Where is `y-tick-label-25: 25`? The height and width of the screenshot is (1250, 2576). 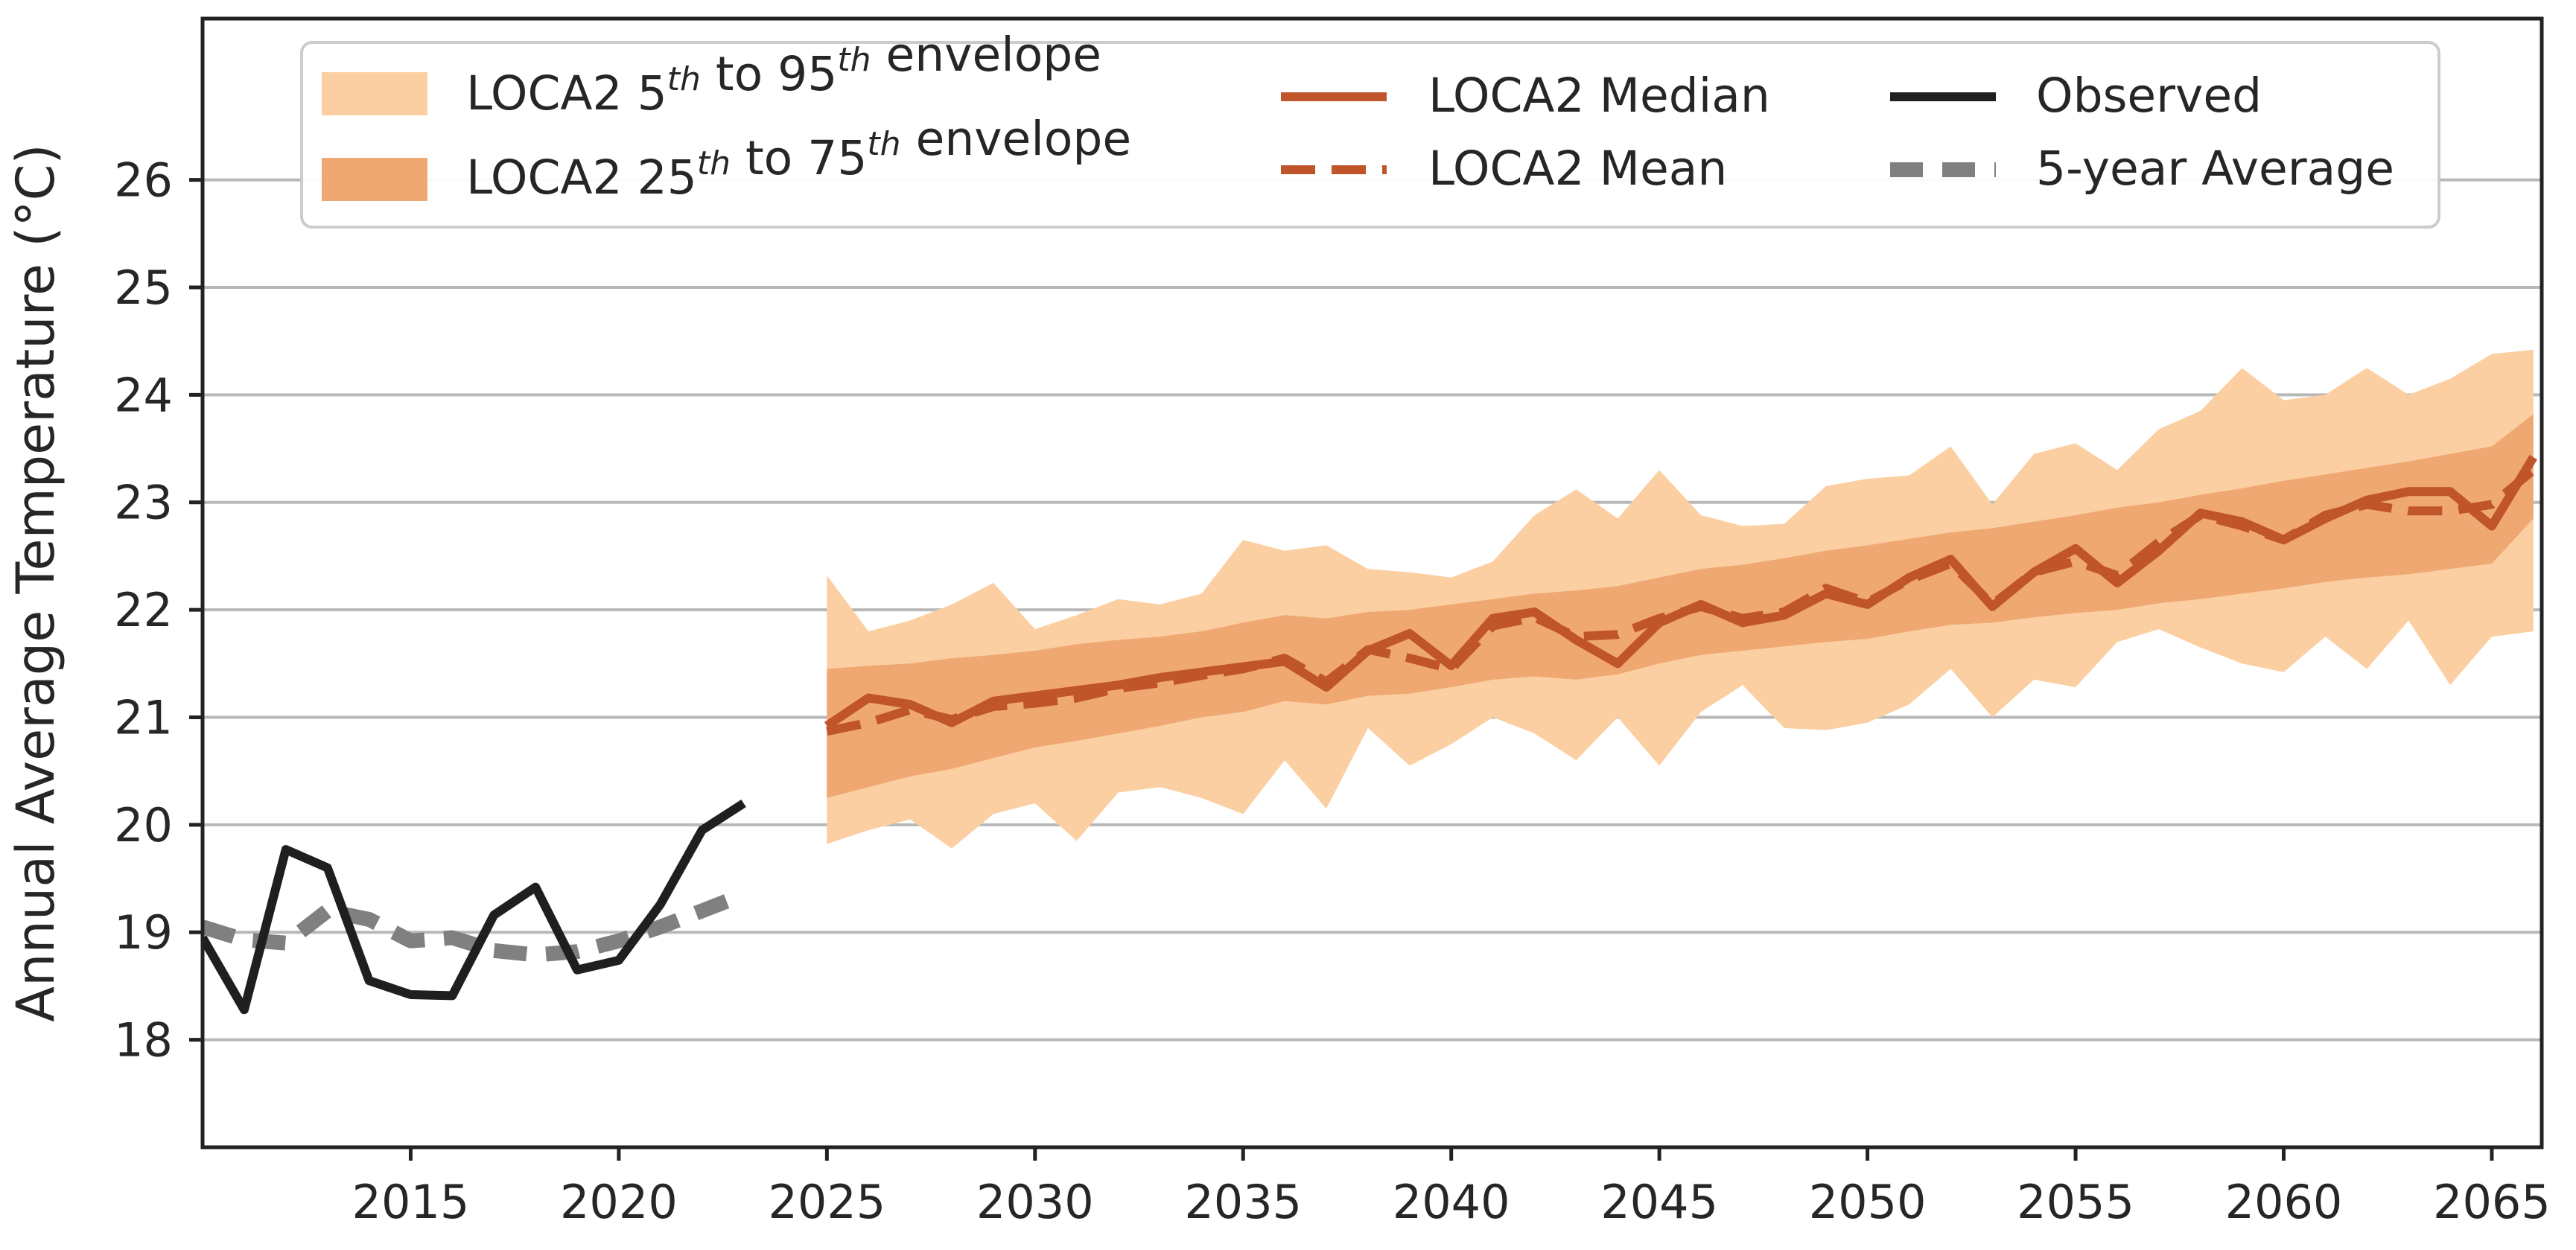
y-tick-label-25: 25 is located at coordinates (143, 288).